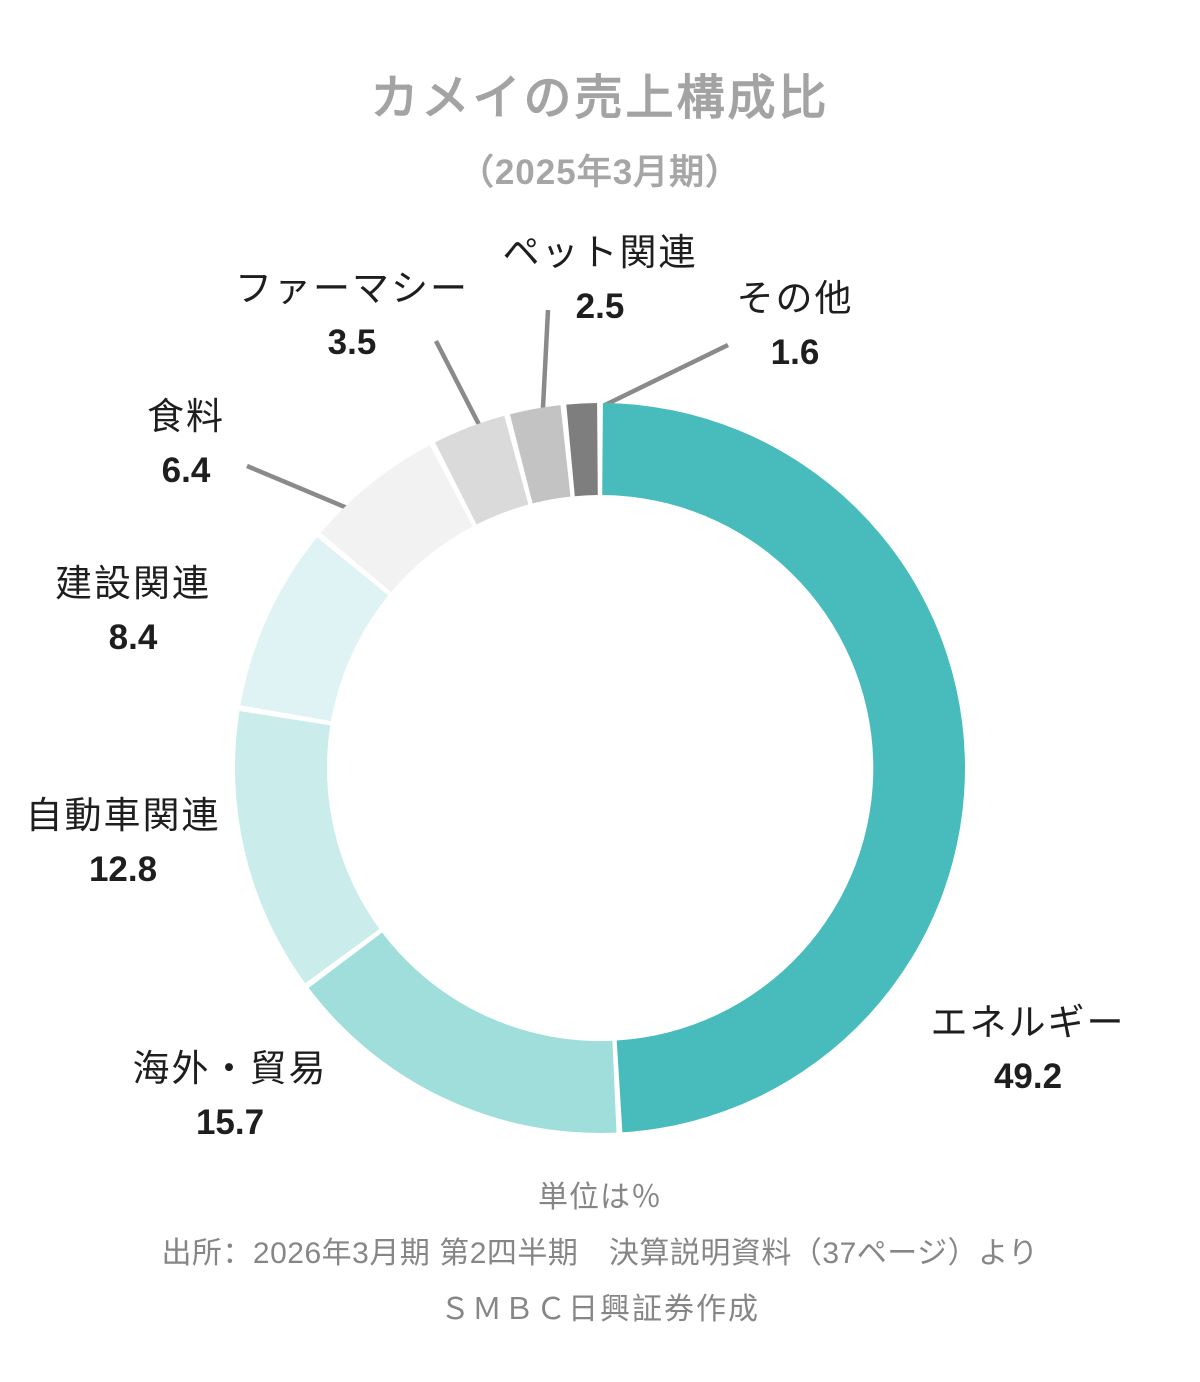 Image resolution: width=1200 pixels, height=1382 pixels. What do you see at coordinates (600, 281) in the screenshot?
I see `segment-label-pet: ペット関連 2.5` at bounding box center [600, 281].